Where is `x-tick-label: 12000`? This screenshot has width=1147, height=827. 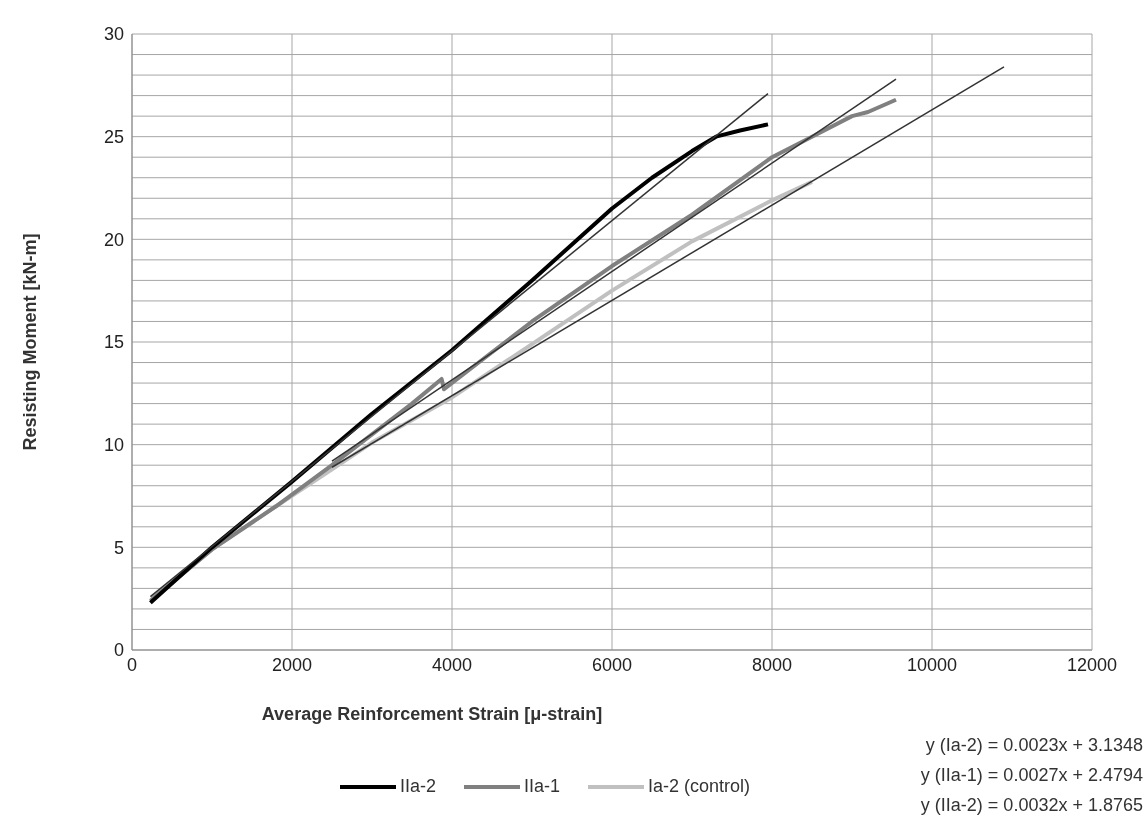 x-tick-label: 12000 is located at coordinates (1092, 664).